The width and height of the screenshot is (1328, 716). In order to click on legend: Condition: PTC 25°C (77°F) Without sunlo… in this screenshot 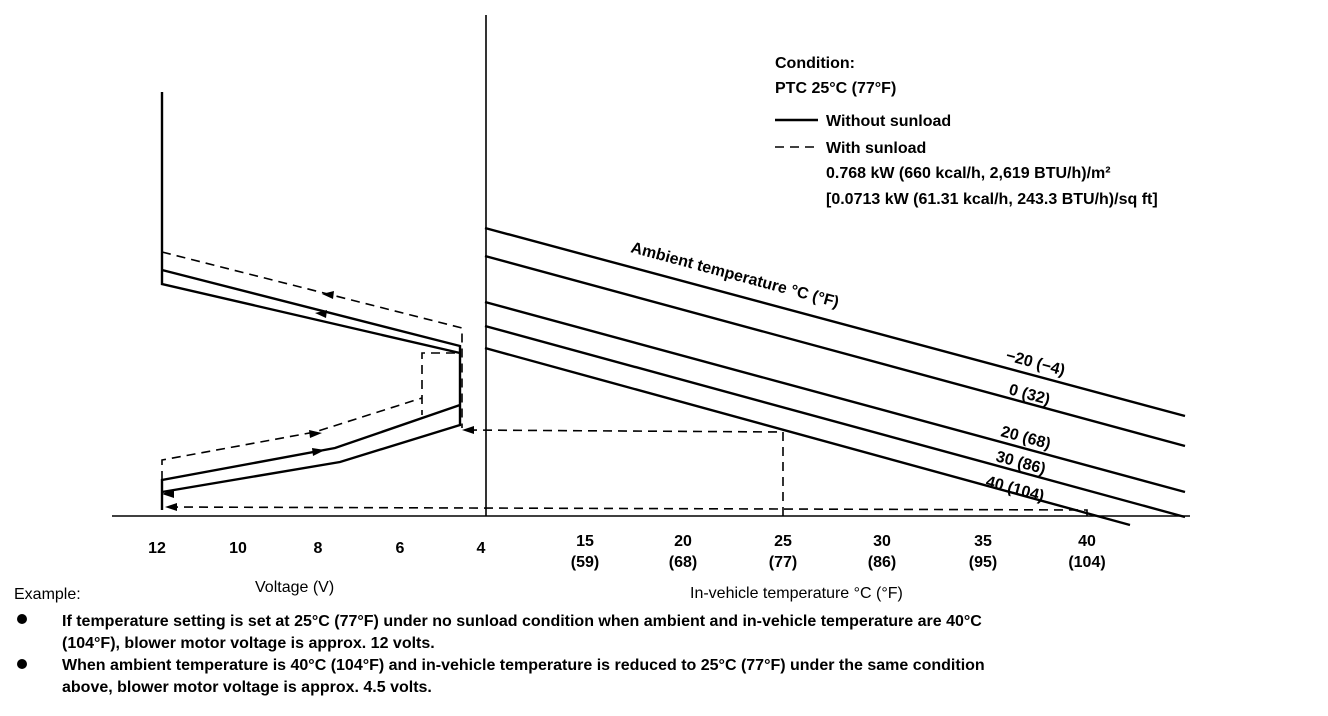, I will do `click(966, 131)`.